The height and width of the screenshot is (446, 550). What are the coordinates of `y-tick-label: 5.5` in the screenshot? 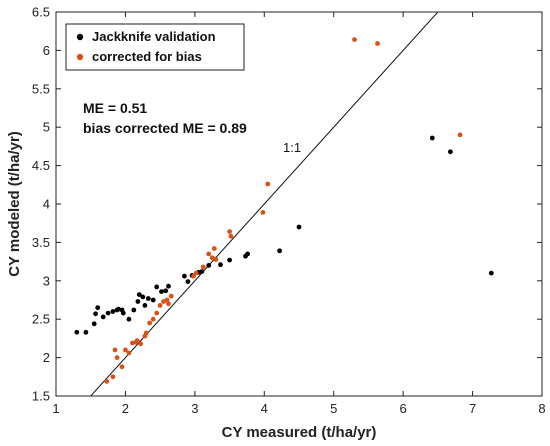 It's located at (41, 88).